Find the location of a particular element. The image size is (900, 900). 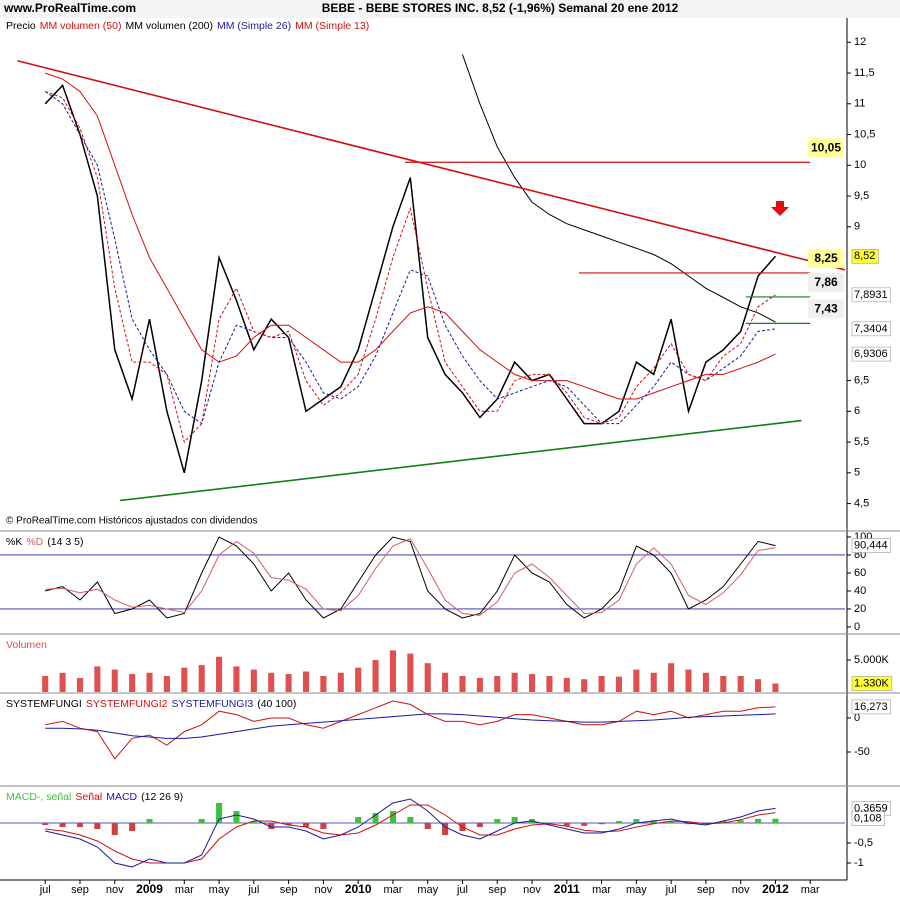

legend: MACD-, señal Señal MACD (12 26 9) is located at coordinates (94, 797).